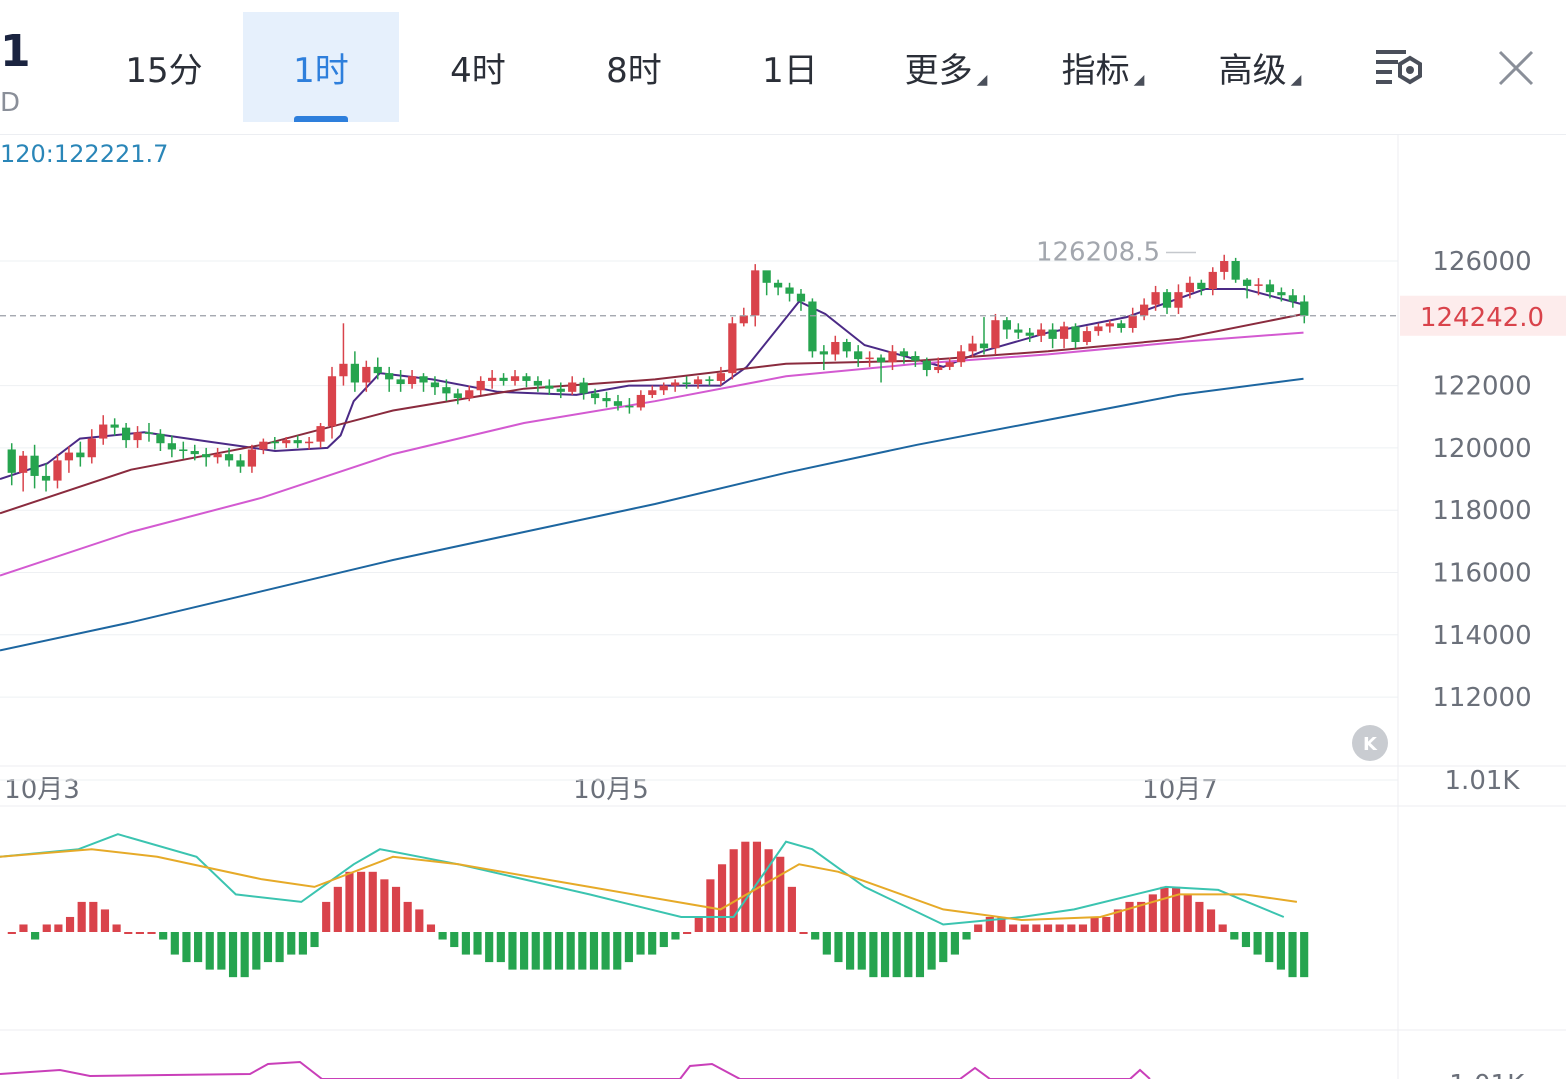 The height and width of the screenshot is (1079, 1566). I want to click on y-tick-label: -1.01K, so click(1482, 1074).